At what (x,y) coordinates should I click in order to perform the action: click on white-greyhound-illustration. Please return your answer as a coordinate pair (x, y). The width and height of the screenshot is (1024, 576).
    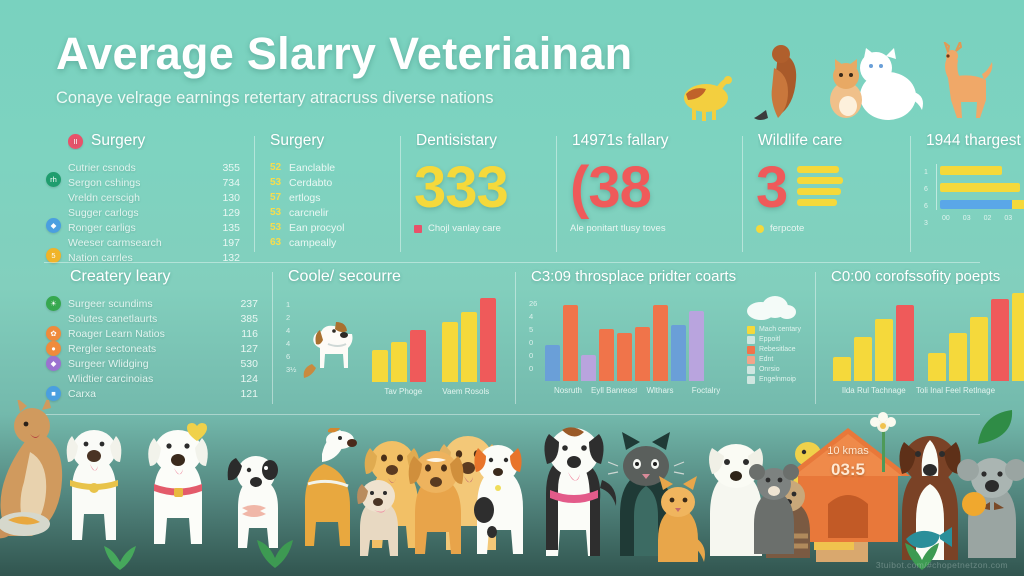
    Looking at the image, I should click on (330, 487).